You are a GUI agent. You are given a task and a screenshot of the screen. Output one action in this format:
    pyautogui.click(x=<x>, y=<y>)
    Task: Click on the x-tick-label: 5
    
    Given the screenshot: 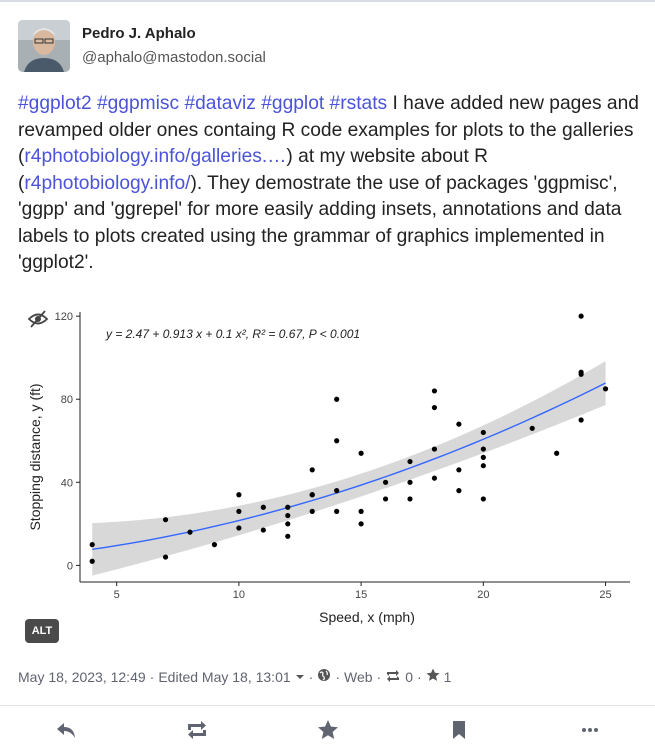 What is the action you would take?
    pyautogui.click(x=117, y=595)
    